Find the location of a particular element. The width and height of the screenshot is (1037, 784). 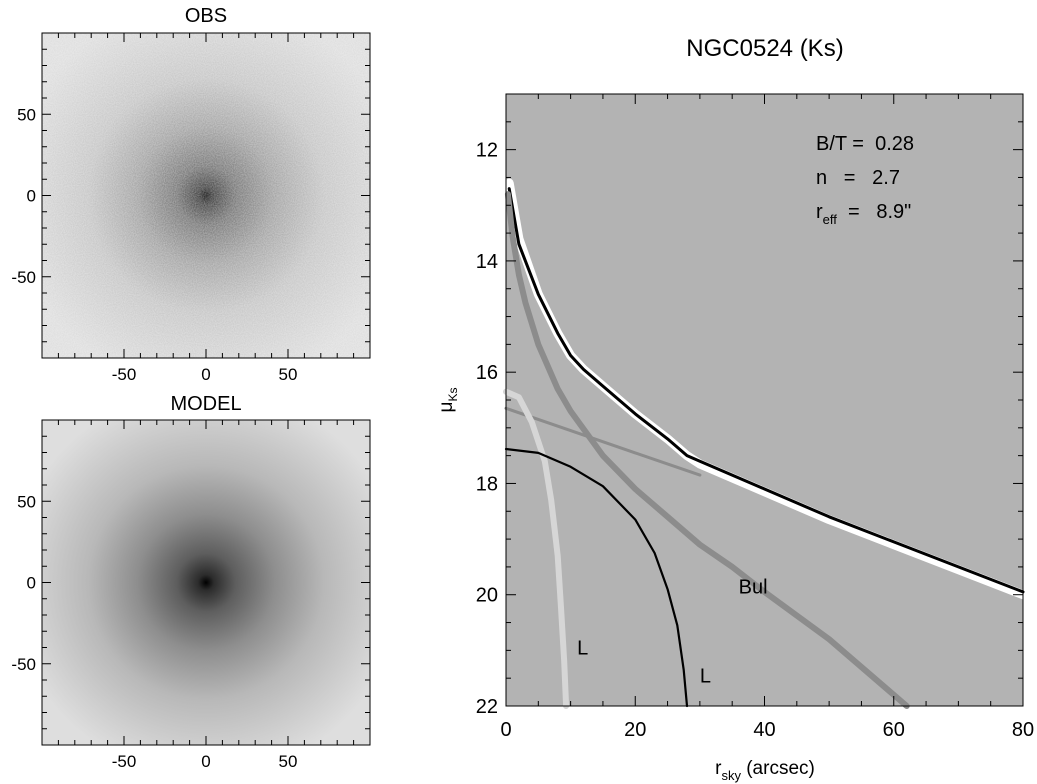

model-y-tick-label: -50 is located at coordinates (23, 664).